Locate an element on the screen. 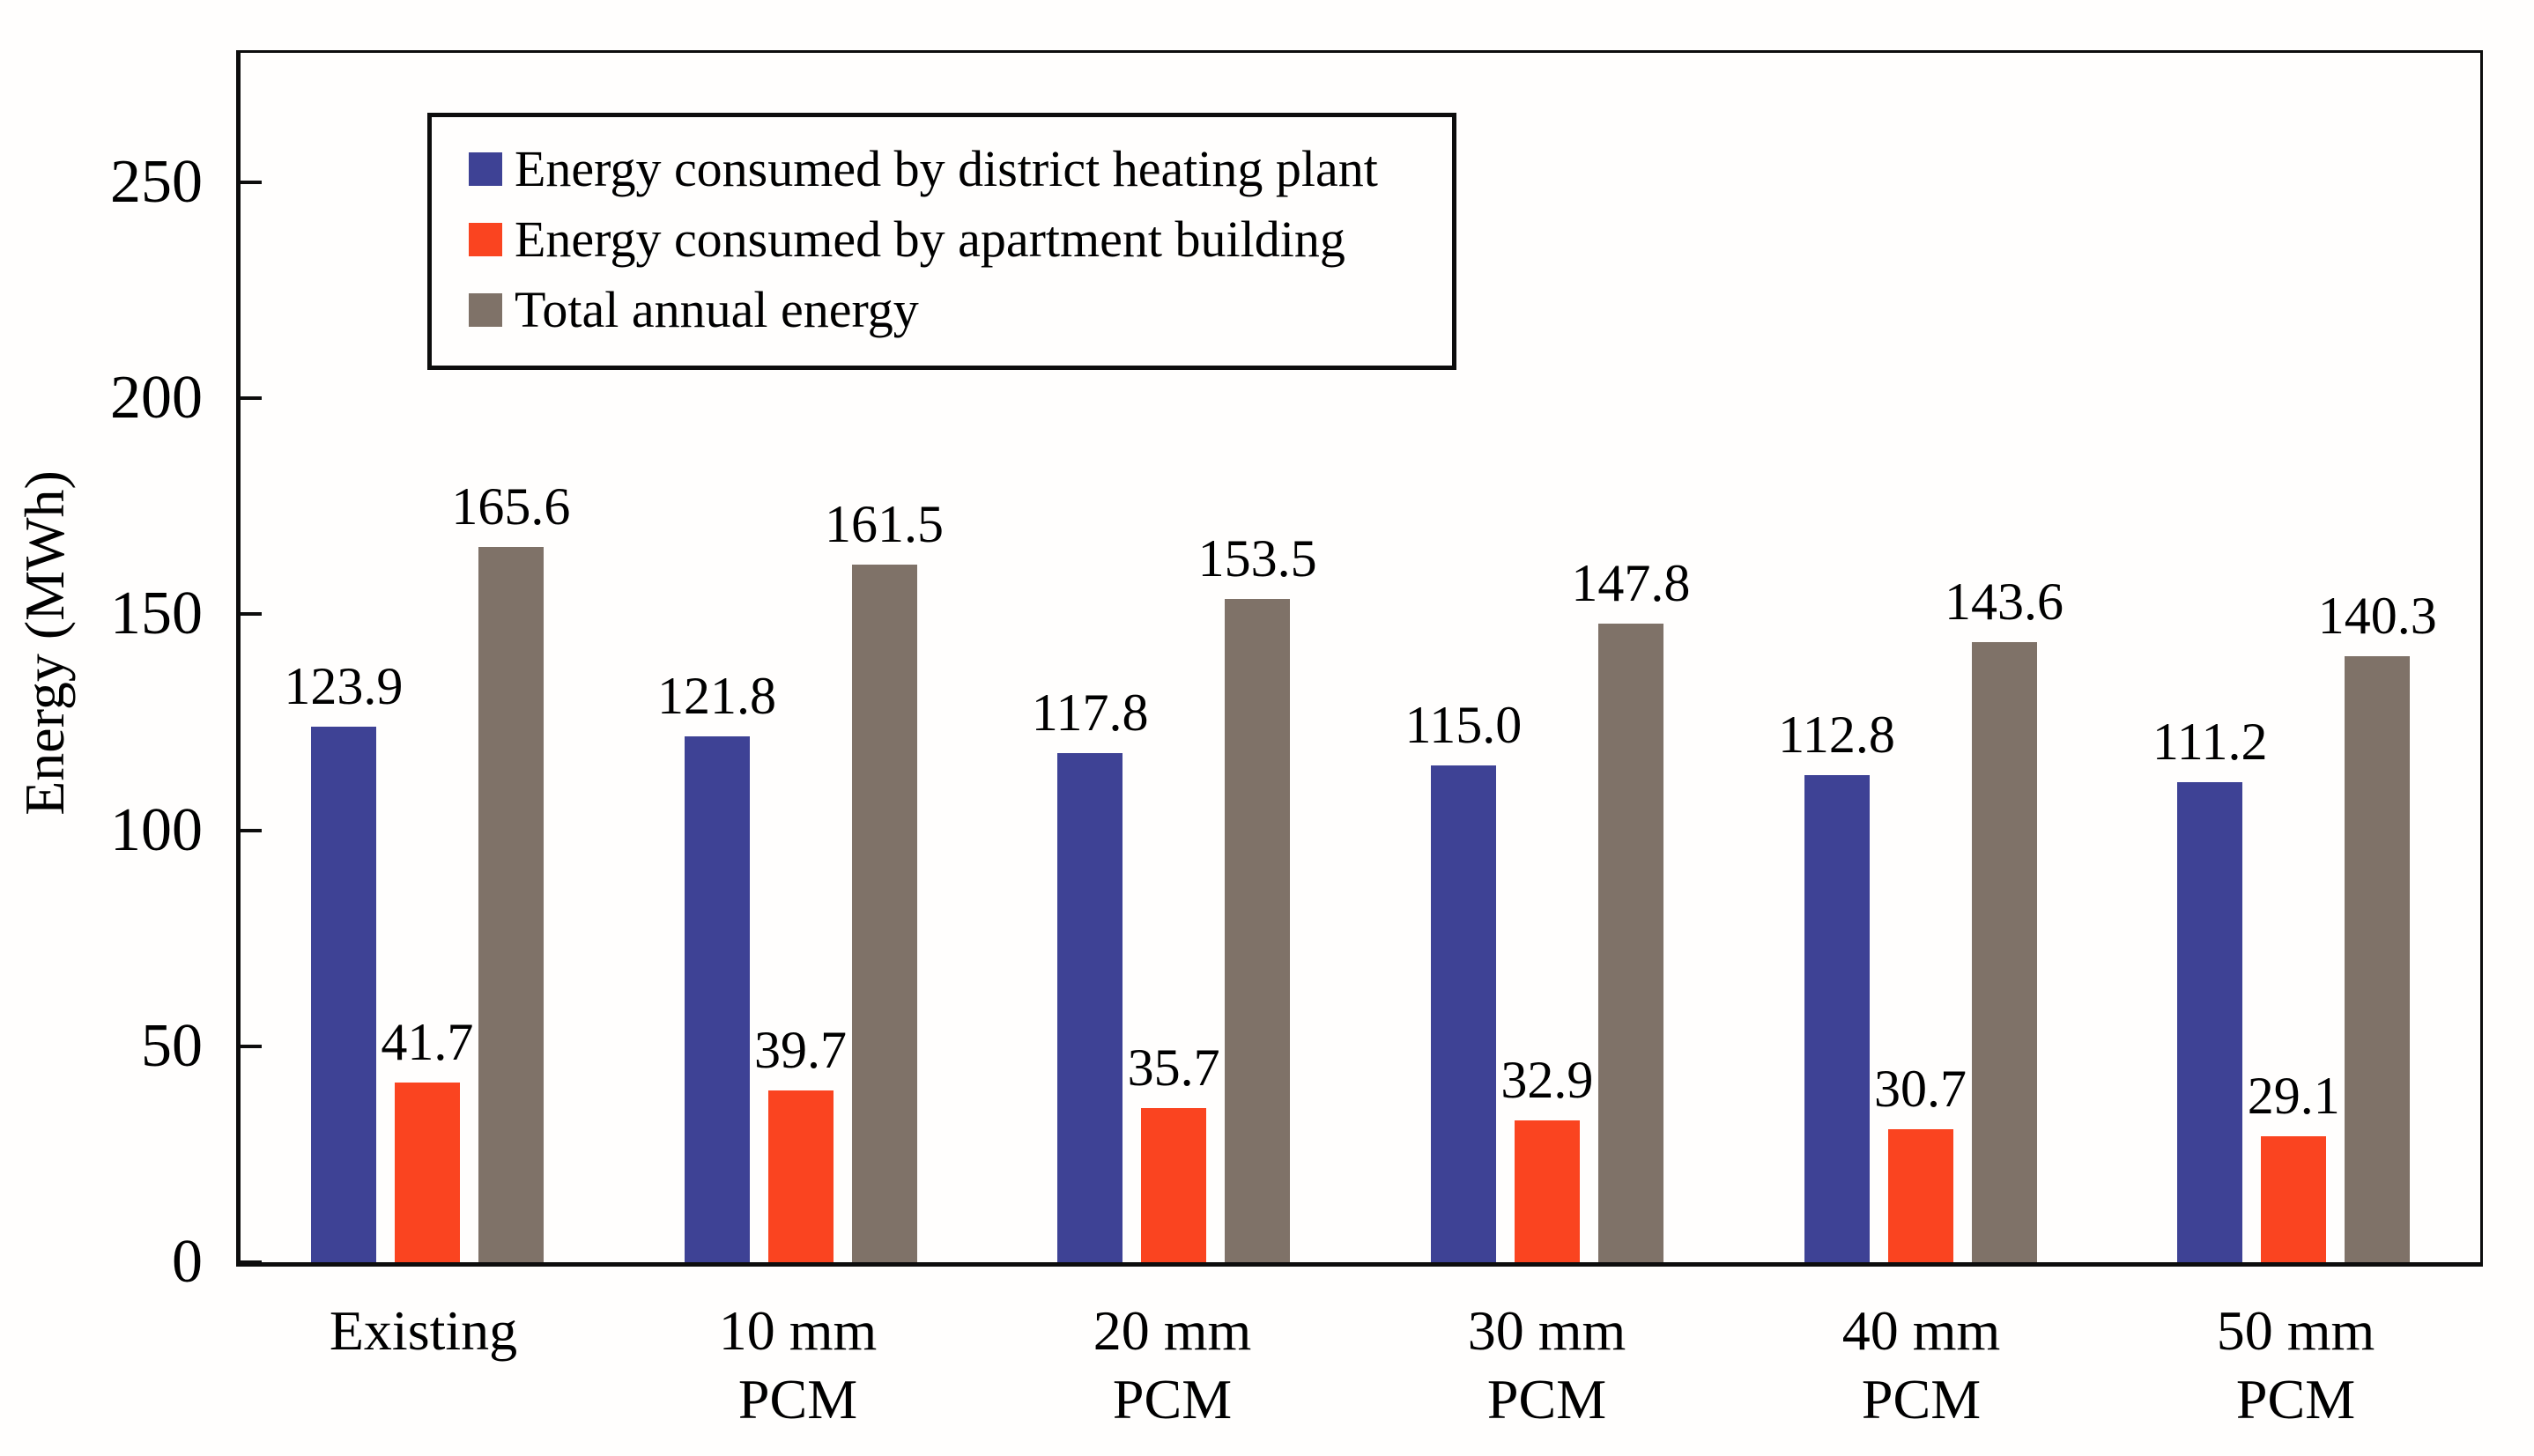 The image size is (2534, 1456). bar-value-label: 143.6 is located at coordinates (2004, 601).